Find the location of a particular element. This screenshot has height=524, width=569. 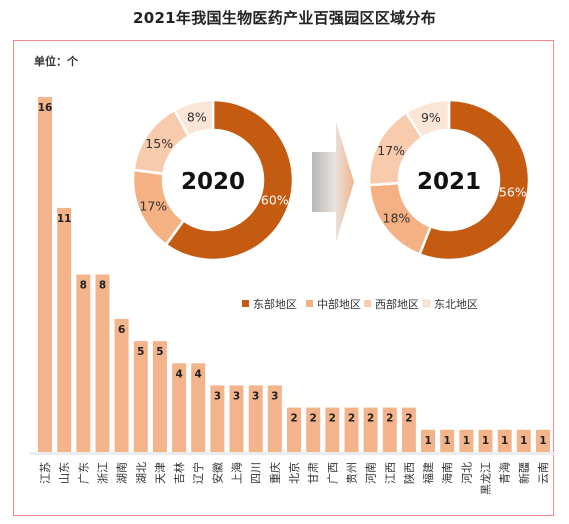

donut-2020-slice-东北地区 is located at coordinates (193, 118).